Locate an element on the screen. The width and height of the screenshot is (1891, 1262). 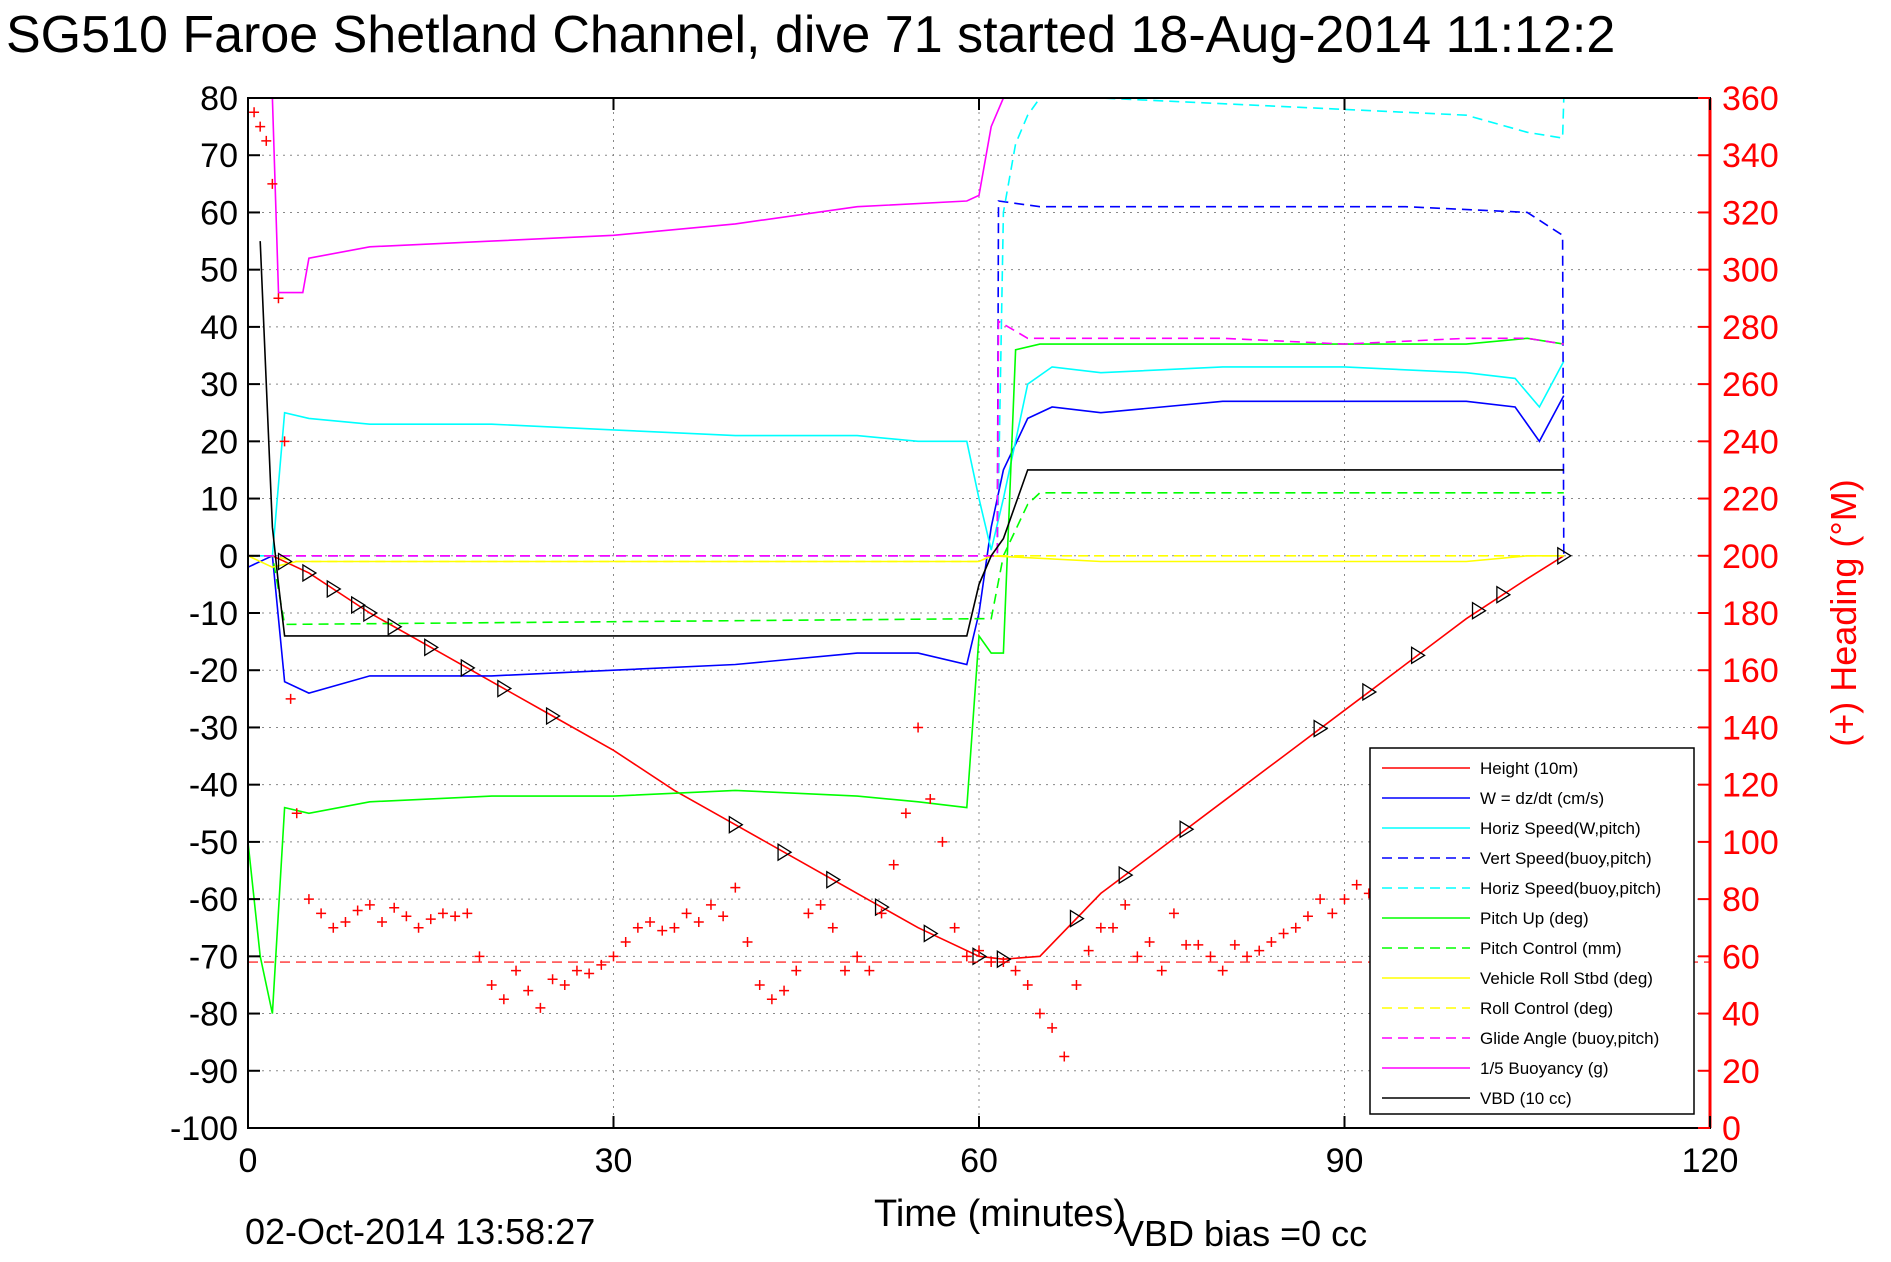
y-tick-label: -30 is located at coordinates (213, 728).